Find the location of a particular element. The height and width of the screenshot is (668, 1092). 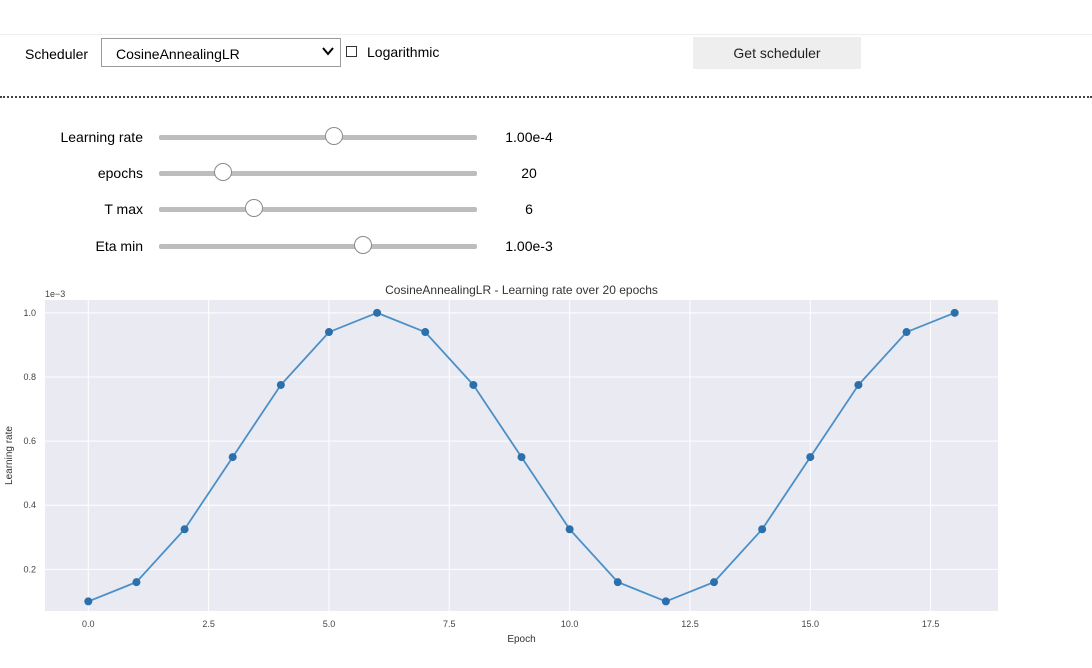

get-scheduler-button: Get scheduler is located at coordinates (777, 53).